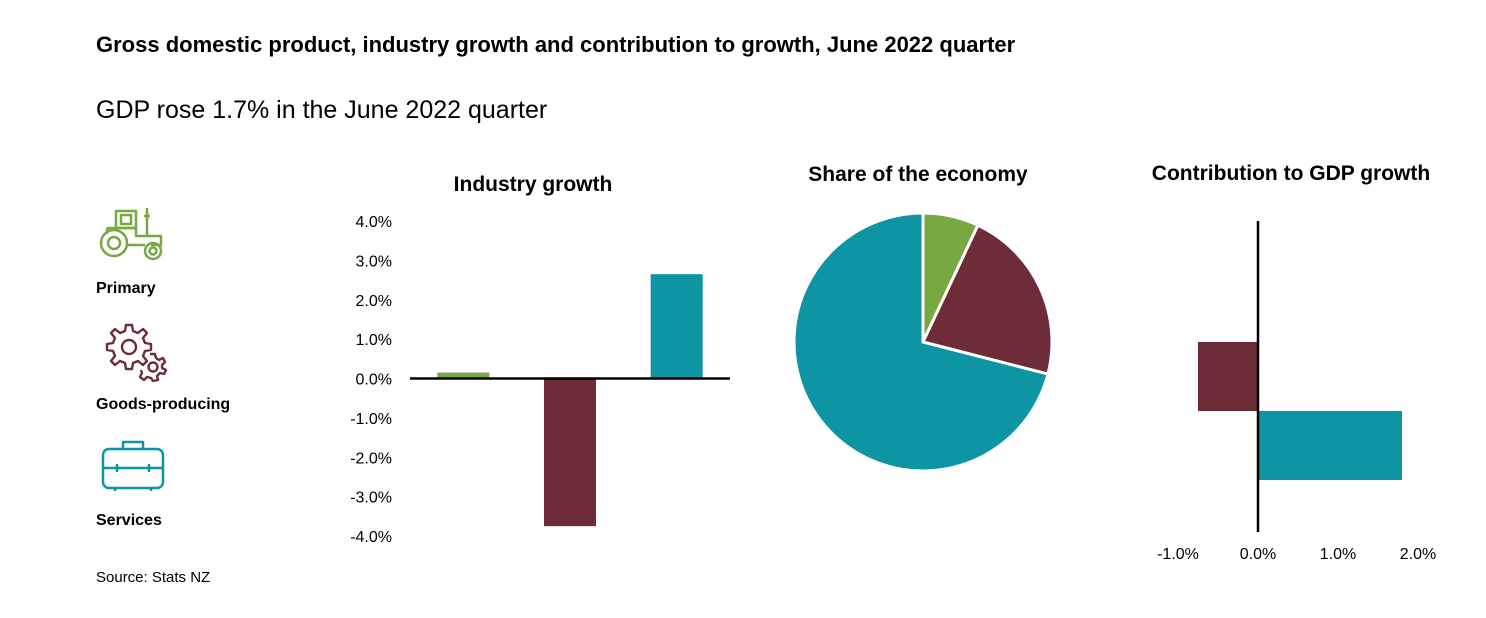 Image resolution: width=1486 pixels, height=618 pixels. Describe the element at coordinates (1418, 554) in the screenshot. I see `contribution-xtick: 2.0%` at that location.